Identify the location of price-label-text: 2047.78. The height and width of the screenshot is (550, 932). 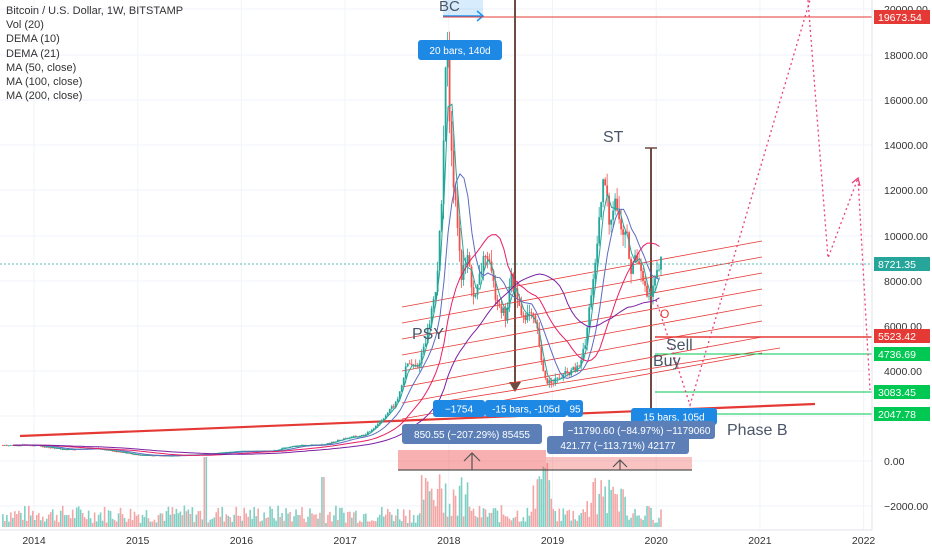
(897, 415).